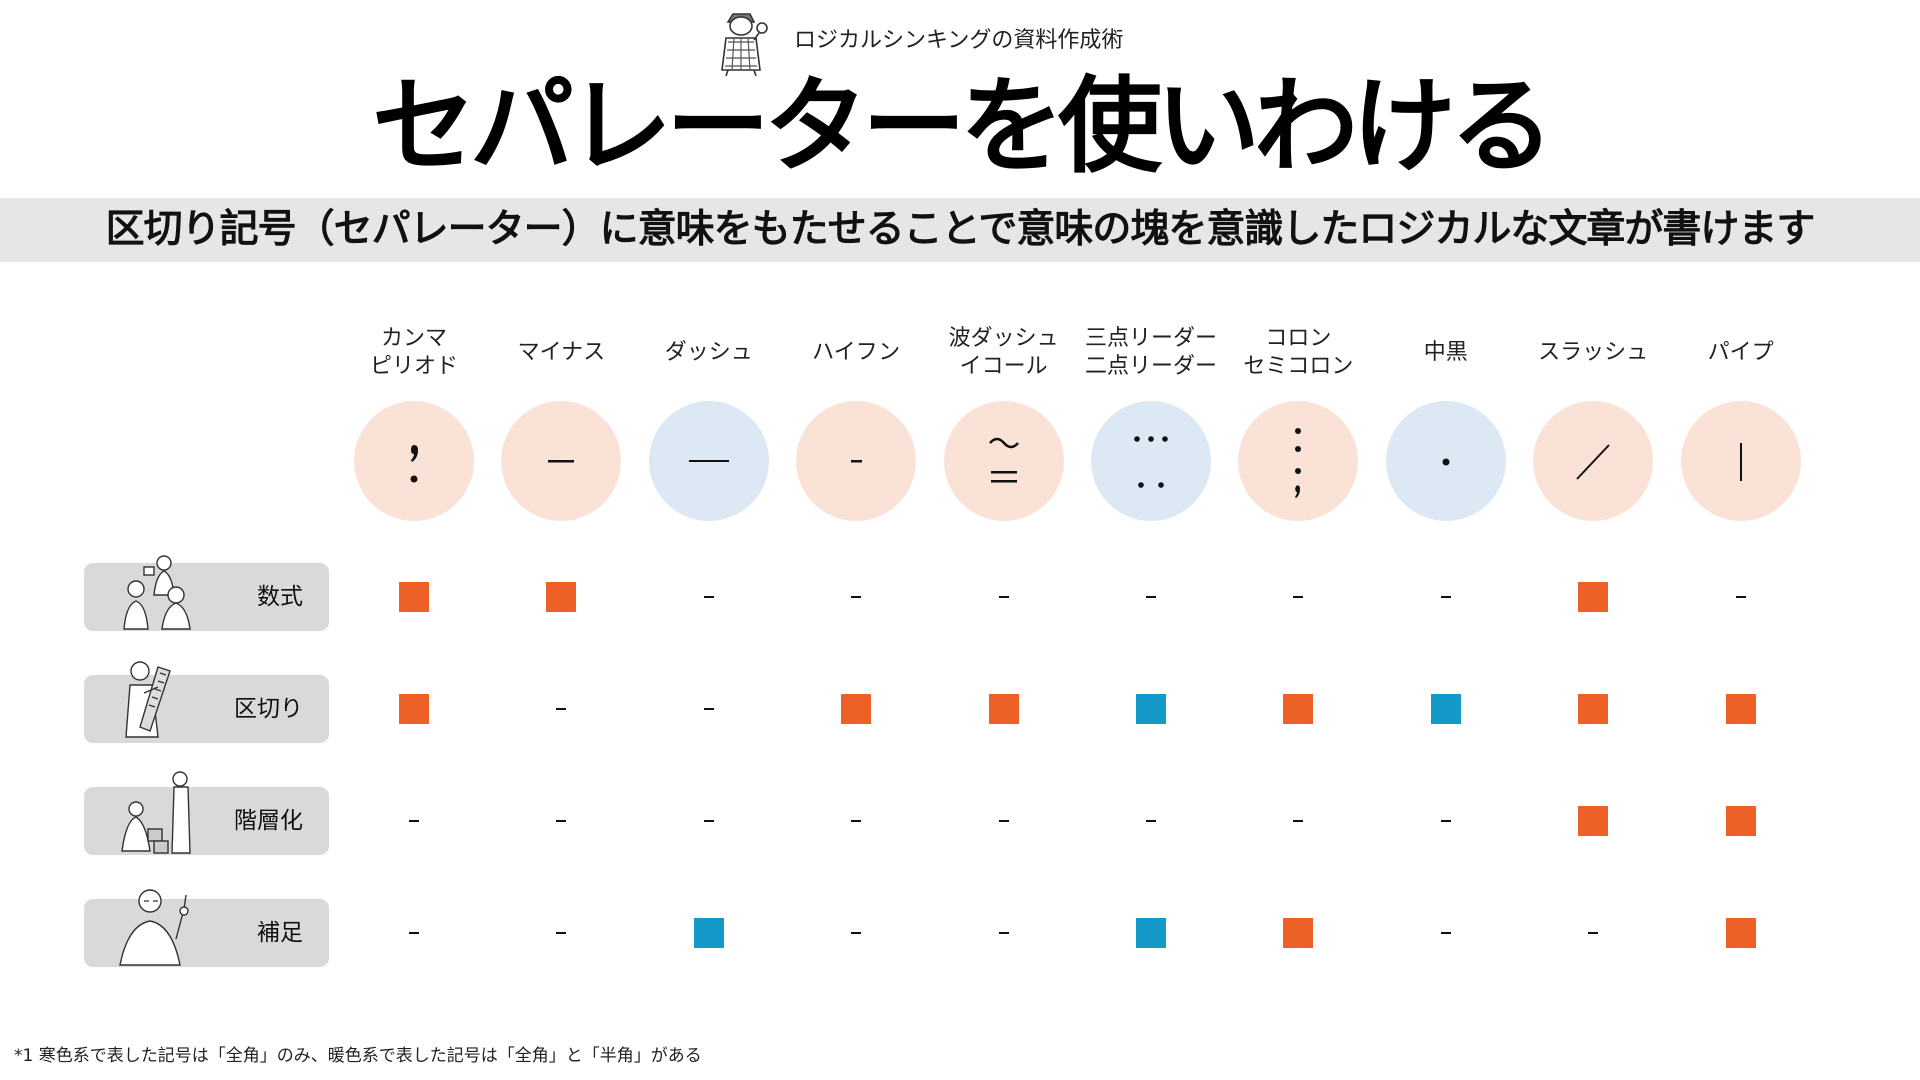 The height and width of the screenshot is (1080, 1920). Describe the element at coordinates (1003, 461) in the screenshot. I see `symbol-circle-wave-dash-equals` at that location.